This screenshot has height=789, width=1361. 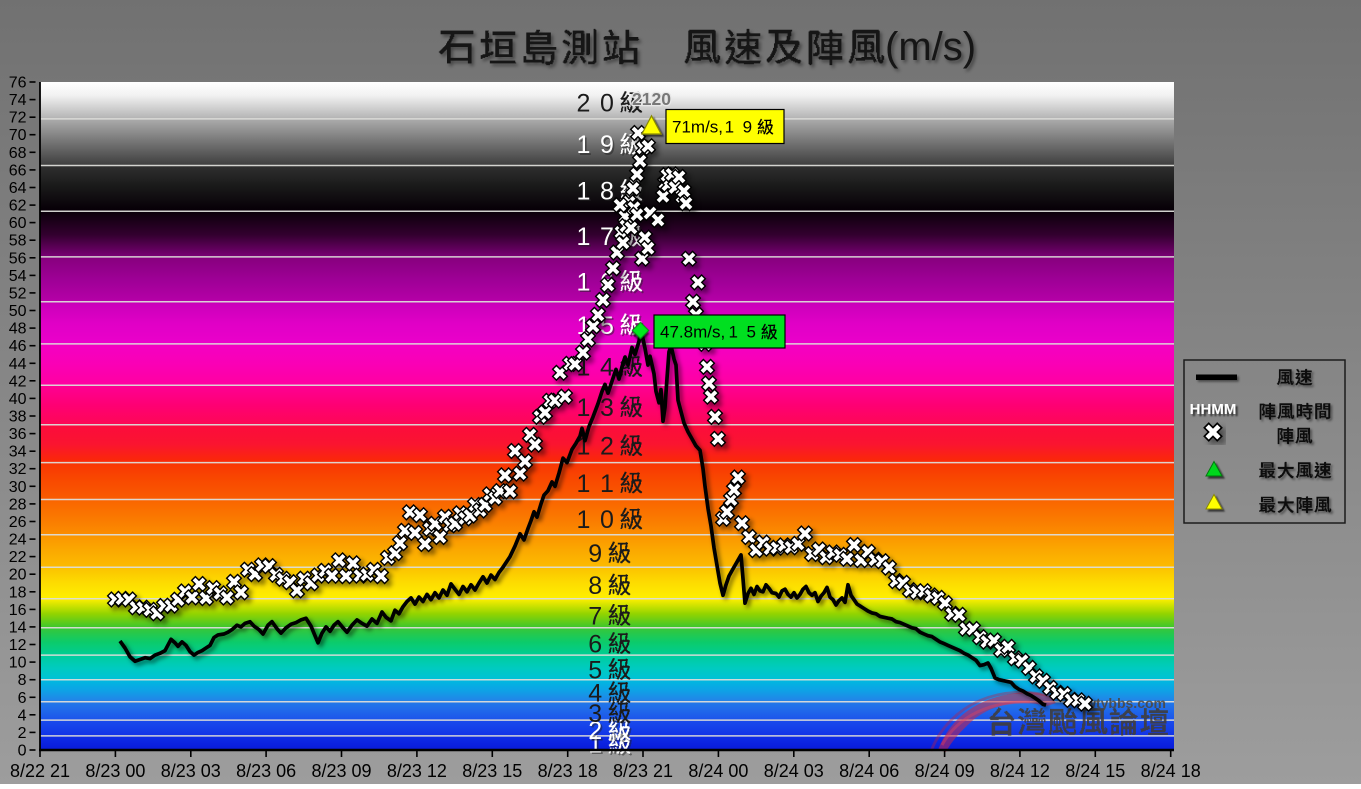 I want to click on svg-text: 8/24 18, so click(x=1171, y=771).